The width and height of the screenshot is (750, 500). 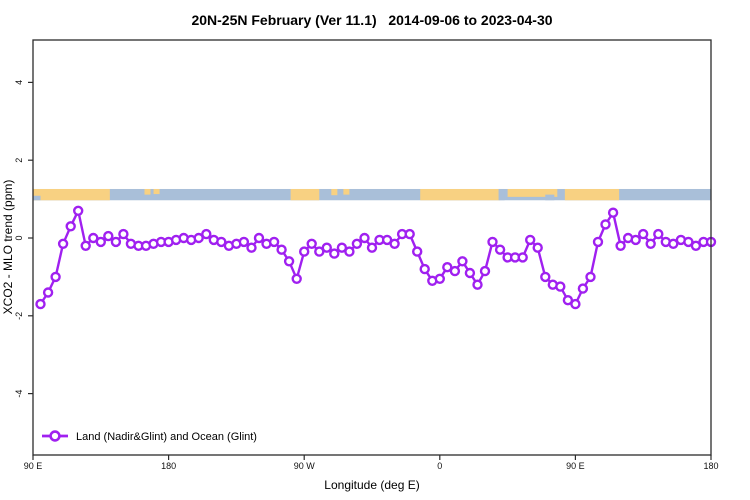 What do you see at coordinates (19, 394) in the screenshot?
I see `y-tick-label: -4` at bounding box center [19, 394].